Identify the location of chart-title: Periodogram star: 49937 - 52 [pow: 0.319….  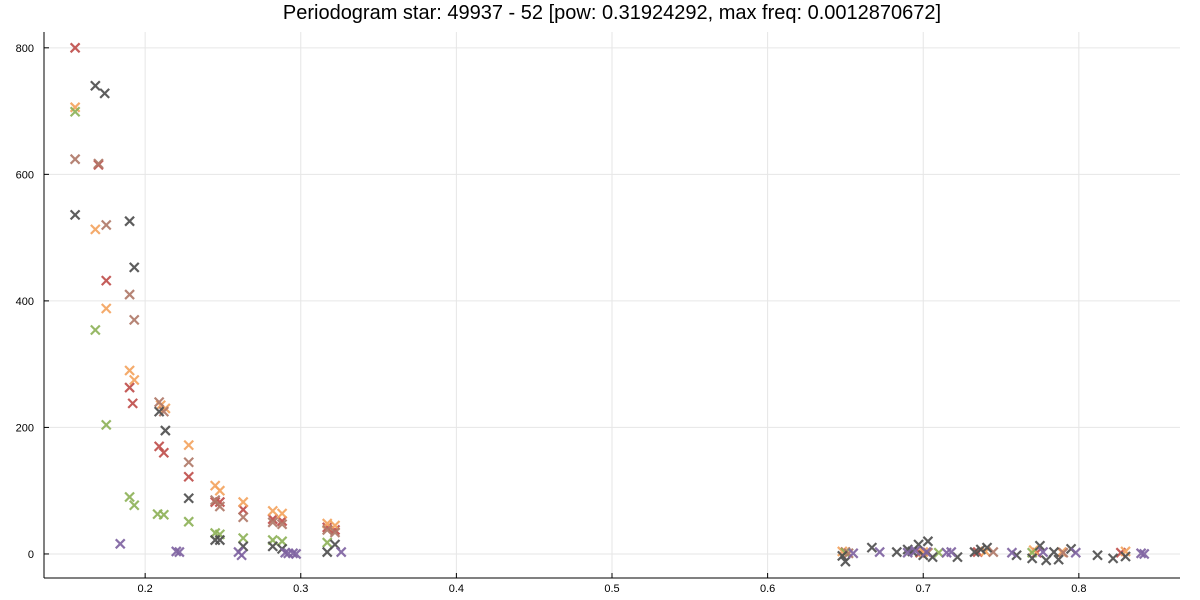
(612, 13).